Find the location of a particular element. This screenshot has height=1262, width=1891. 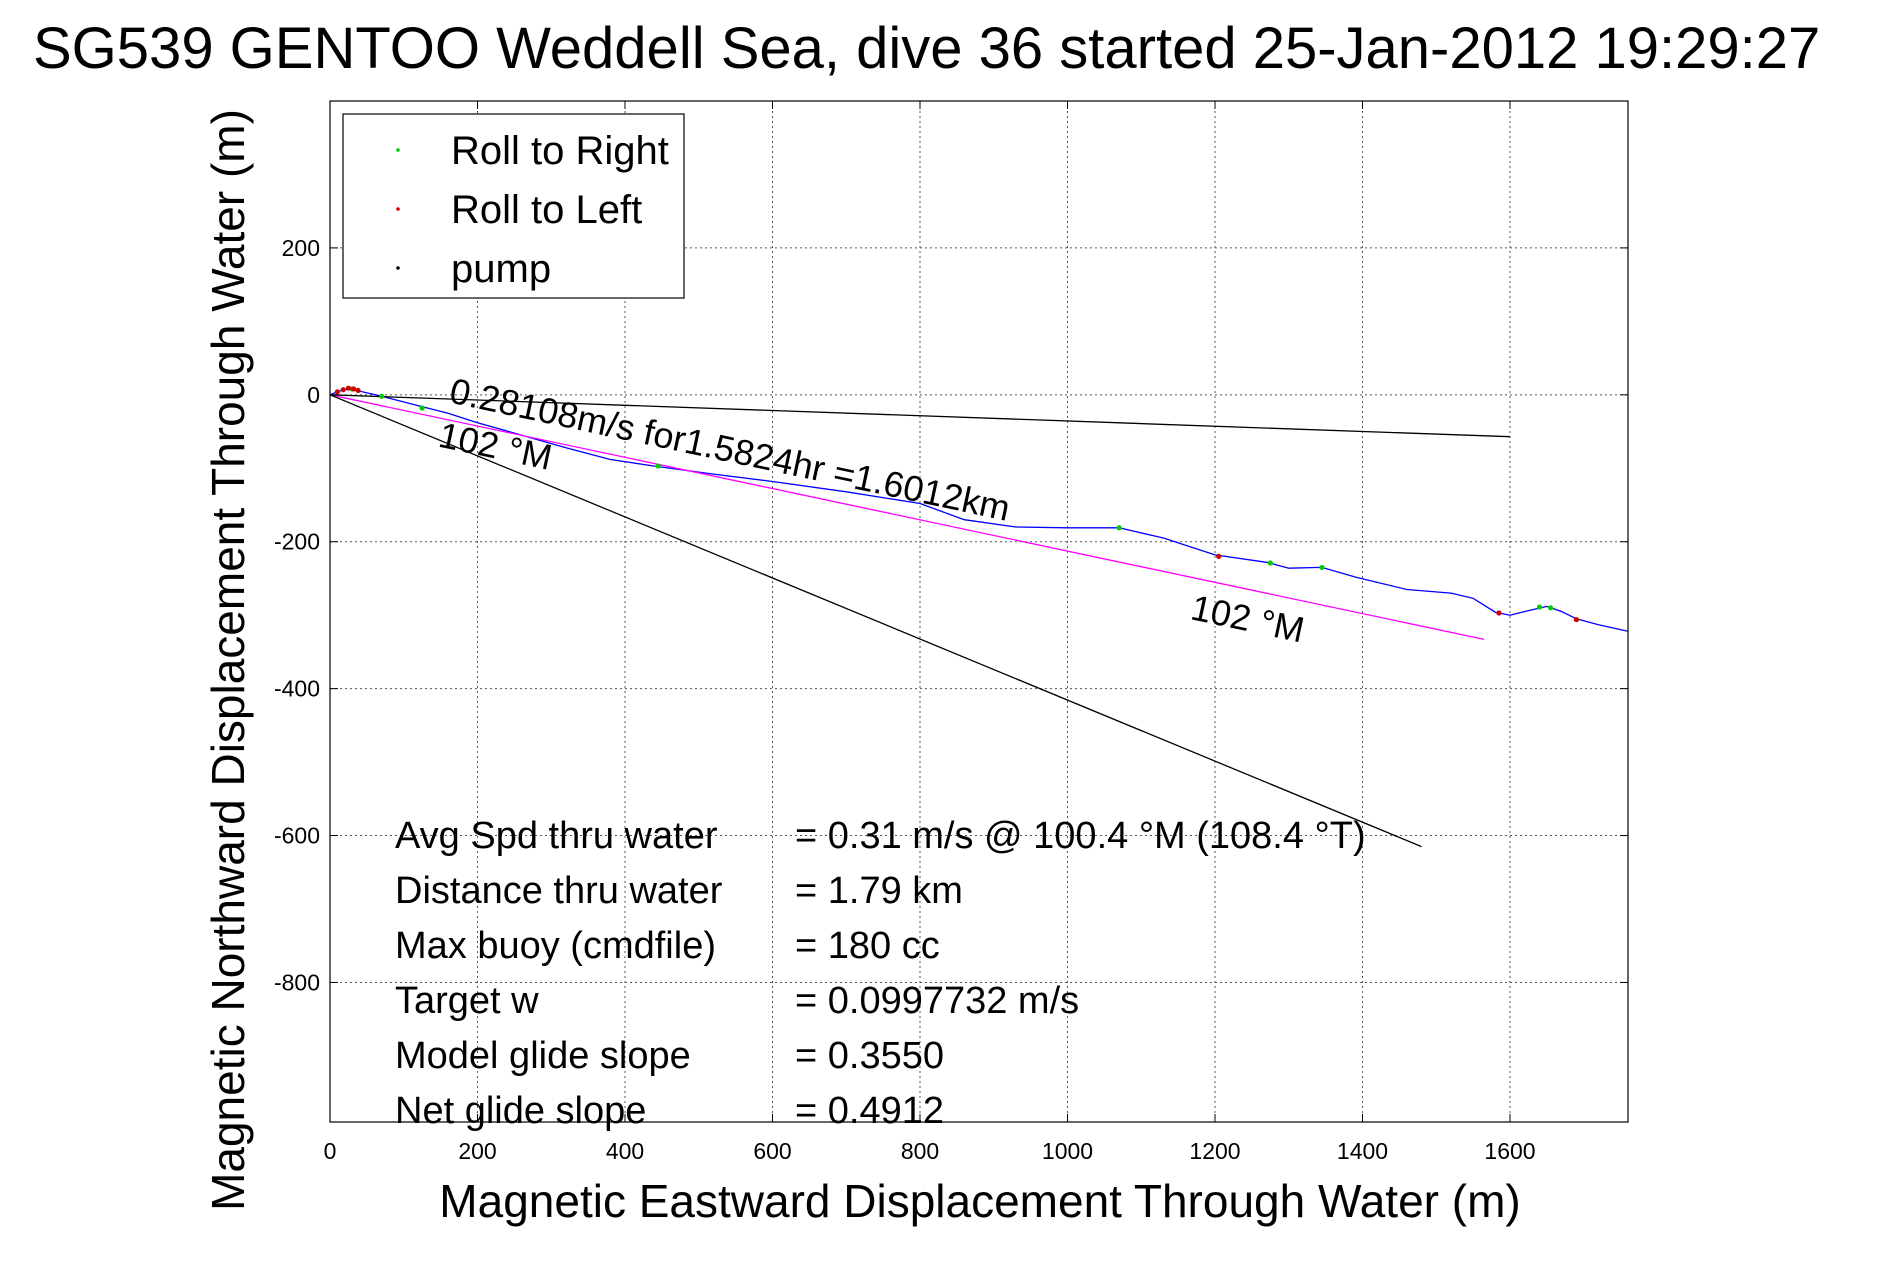

x-tick-label: 400 is located at coordinates (625, 1151).